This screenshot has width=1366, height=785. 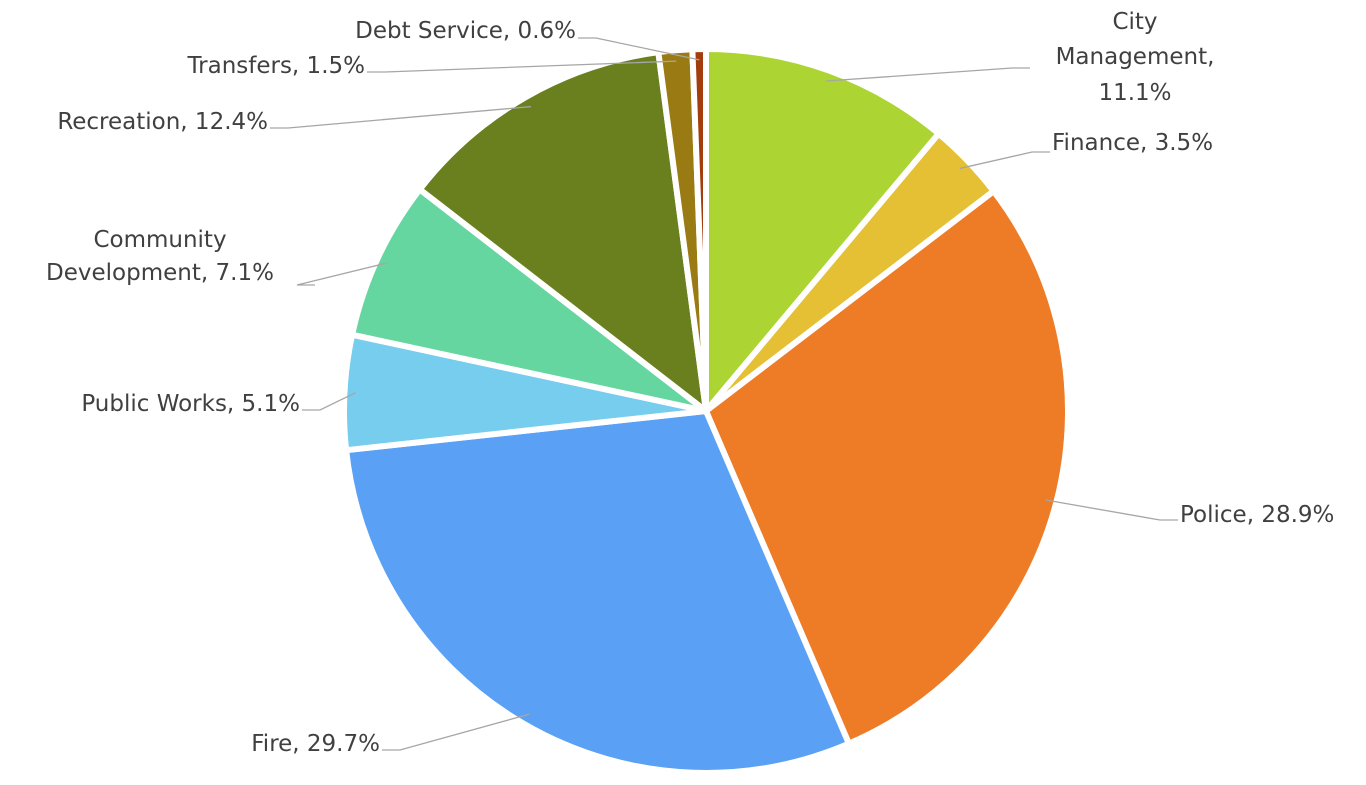 I want to click on data-label: Community Development, 7.1%, so click(x=160, y=256).